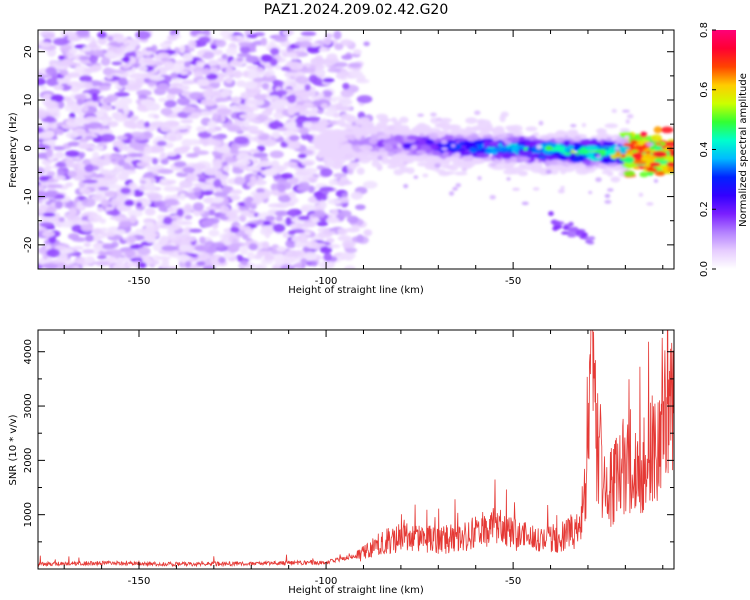 The width and height of the screenshot is (750, 600). I want to click on x-tick-label: -100, so click(326, 281).